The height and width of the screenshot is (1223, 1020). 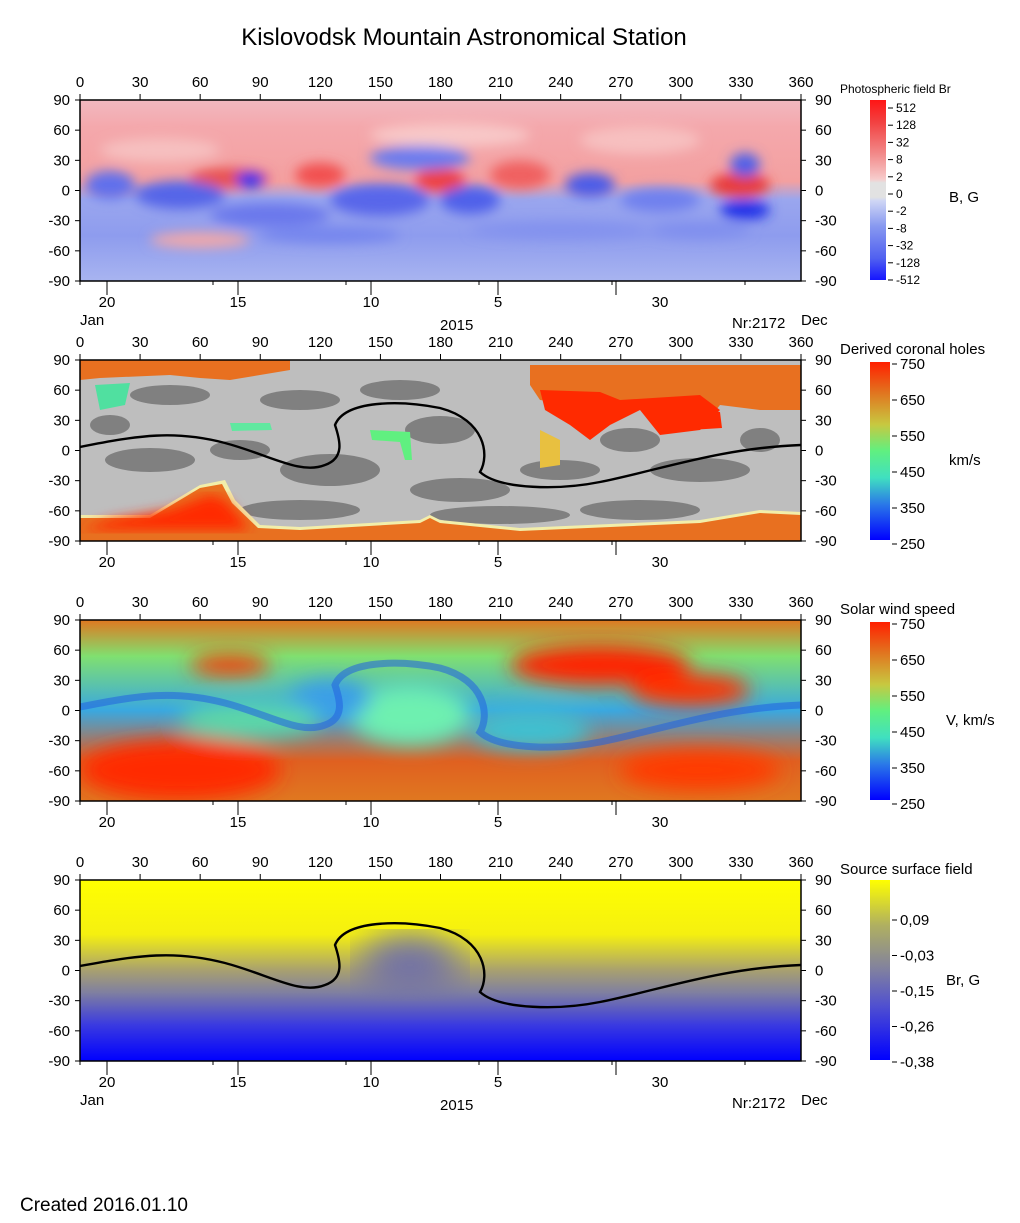 I want to click on colorbar-tick-label: -0,26, so click(x=917, y=1027).